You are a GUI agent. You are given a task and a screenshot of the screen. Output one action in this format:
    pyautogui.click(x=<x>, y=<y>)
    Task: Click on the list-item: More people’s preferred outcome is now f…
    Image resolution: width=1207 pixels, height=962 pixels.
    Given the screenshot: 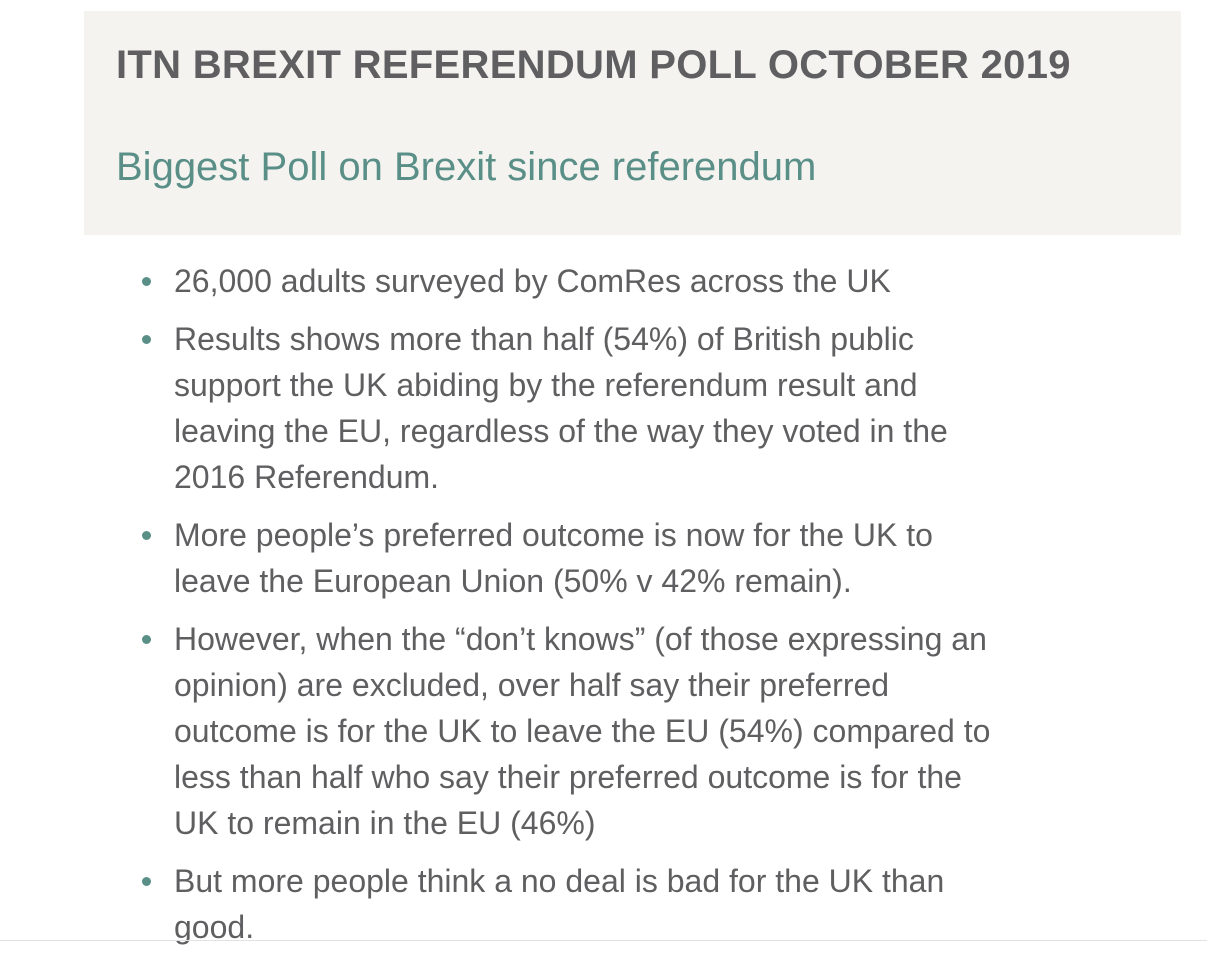 What is the action you would take?
    pyautogui.click(x=495, y=558)
    